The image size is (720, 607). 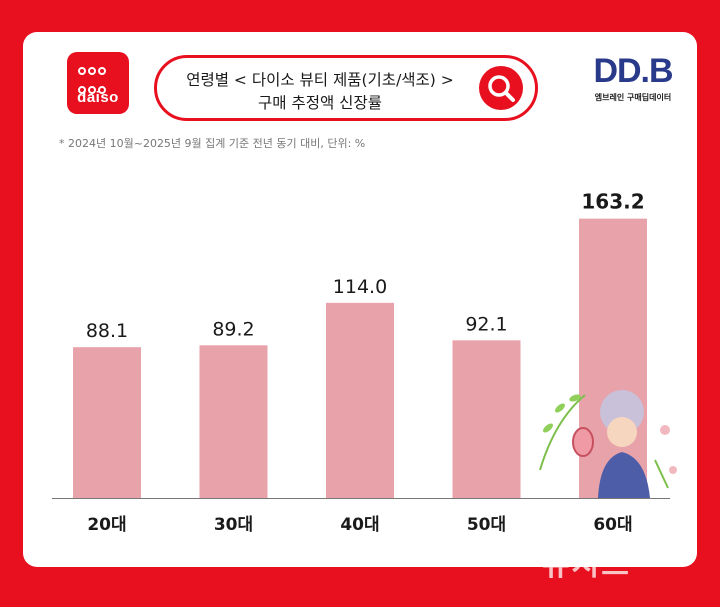 What do you see at coordinates (486, 324) in the screenshot?
I see `data-label: 92.1` at bounding box center [486, 324].